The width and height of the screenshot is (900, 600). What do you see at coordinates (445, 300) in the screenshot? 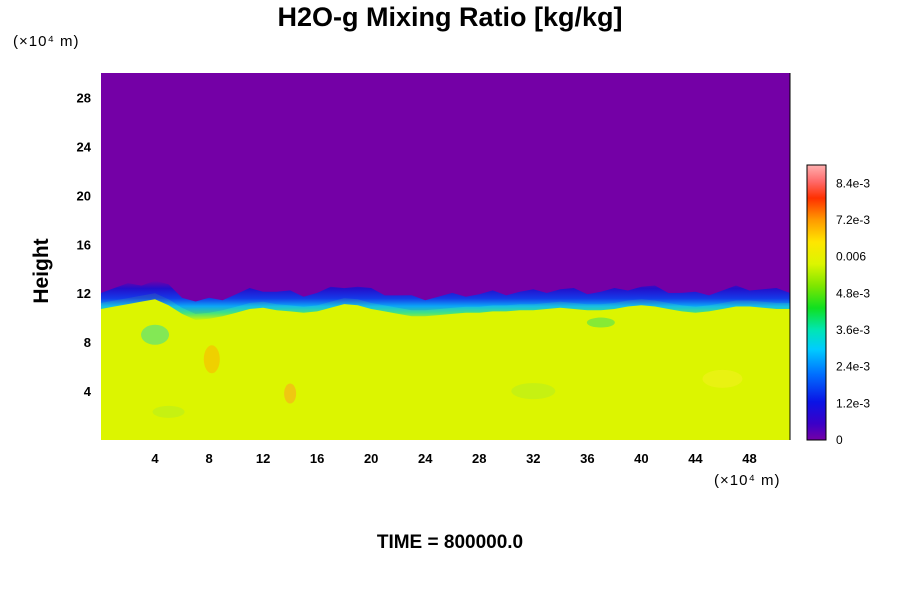
I see `interface-band` at bounding box center [445, 300].